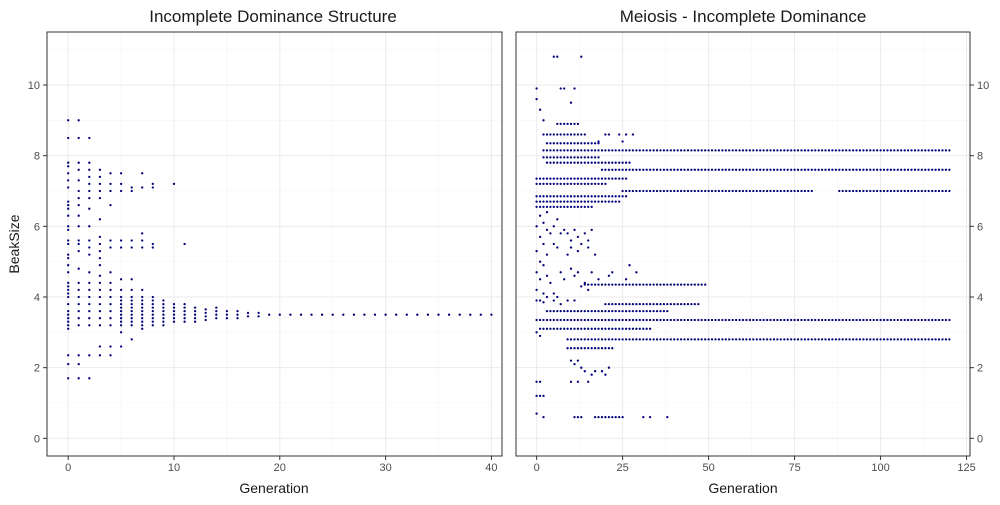 This screenshot has width=1000, height=505. I want to click on left-x-tick-label: 40, so click(491, 468).